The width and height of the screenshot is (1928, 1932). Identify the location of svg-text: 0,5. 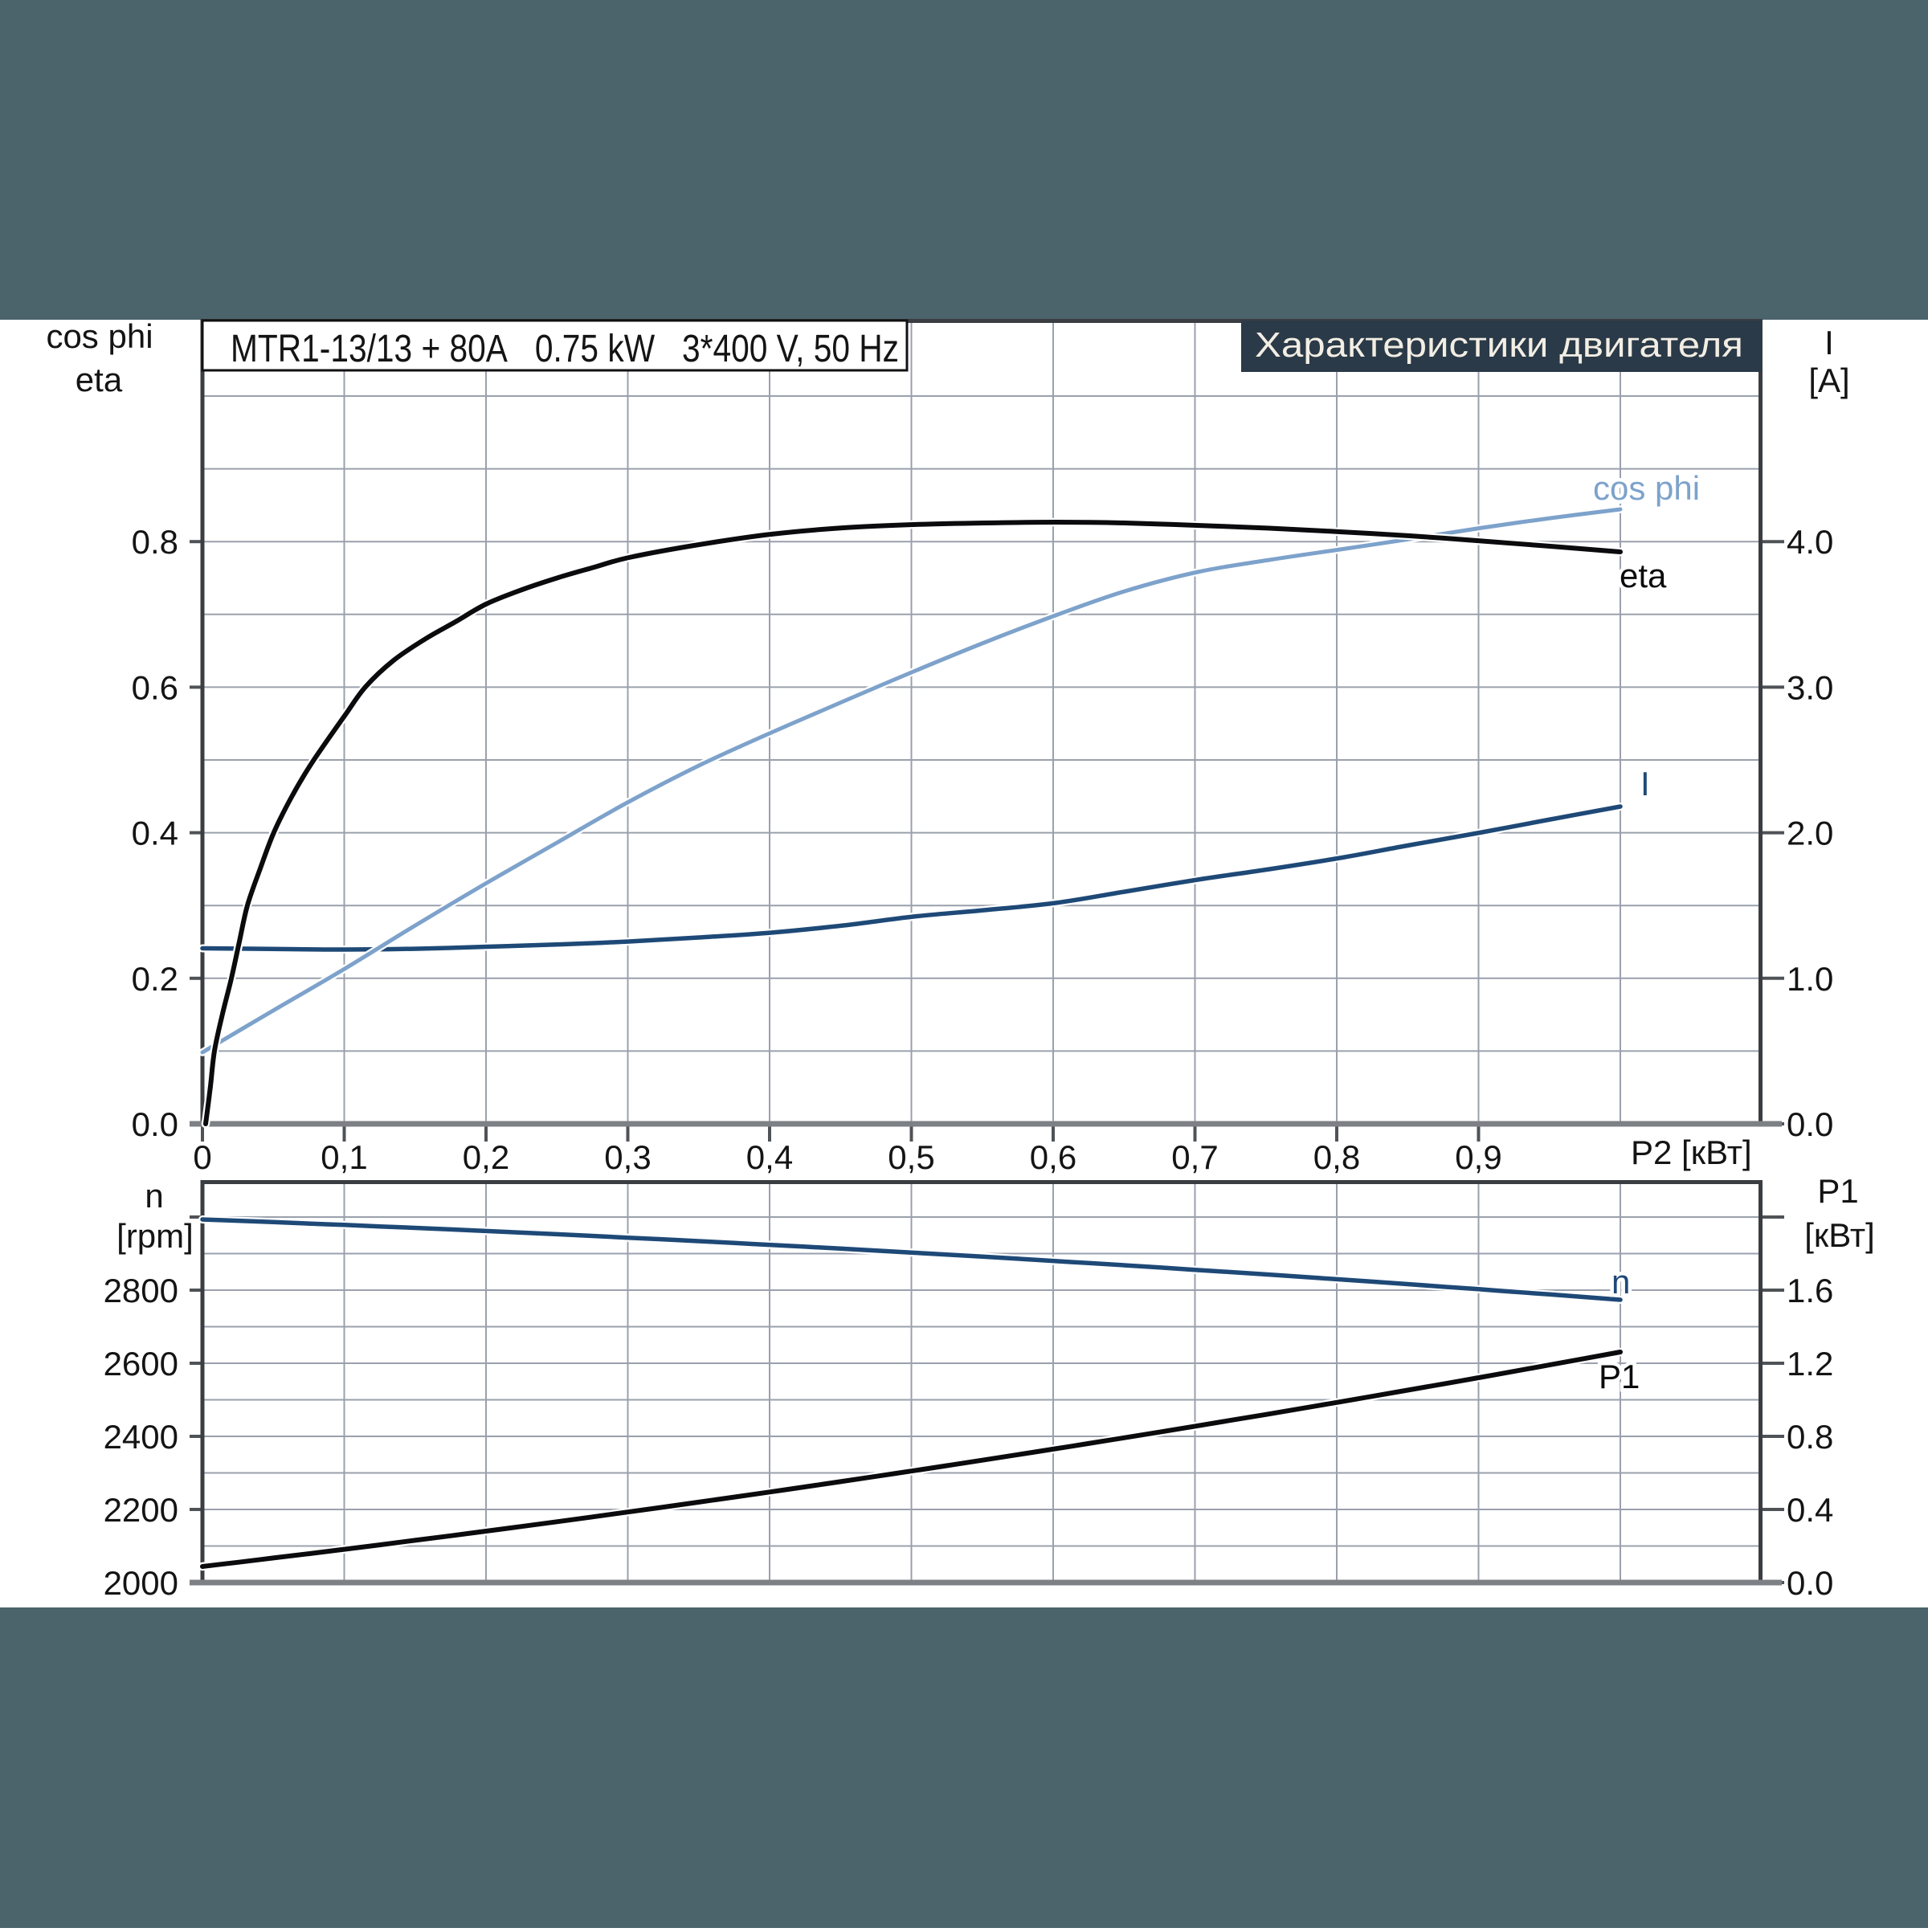
(911, 1157).